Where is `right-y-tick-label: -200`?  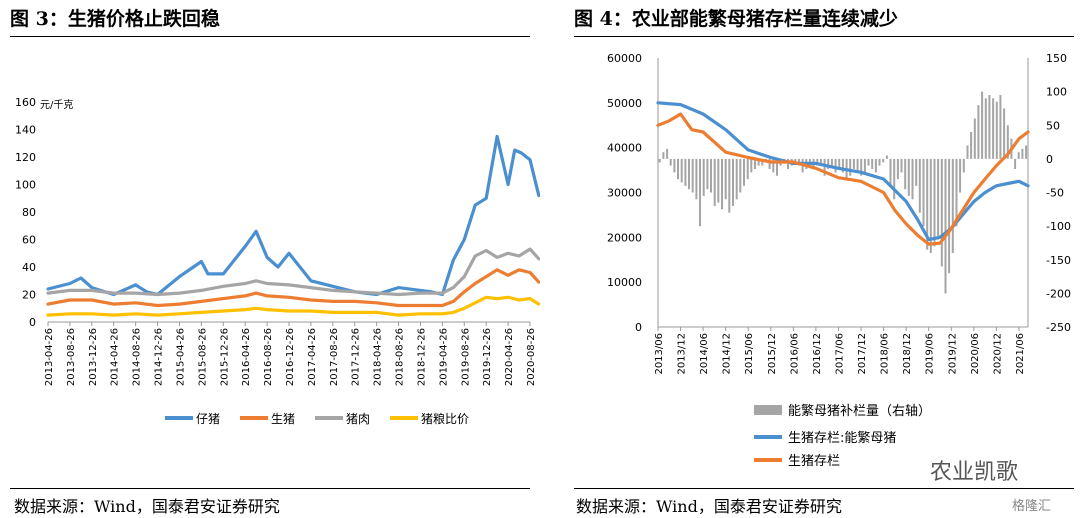 right-y-tick-label: -200 is located at coordinates (1058, 293).